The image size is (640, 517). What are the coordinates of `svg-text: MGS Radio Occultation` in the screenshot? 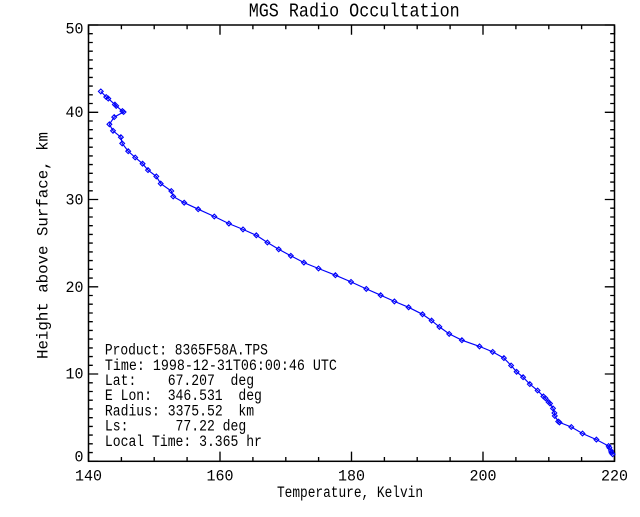 It's located at (354, 11).